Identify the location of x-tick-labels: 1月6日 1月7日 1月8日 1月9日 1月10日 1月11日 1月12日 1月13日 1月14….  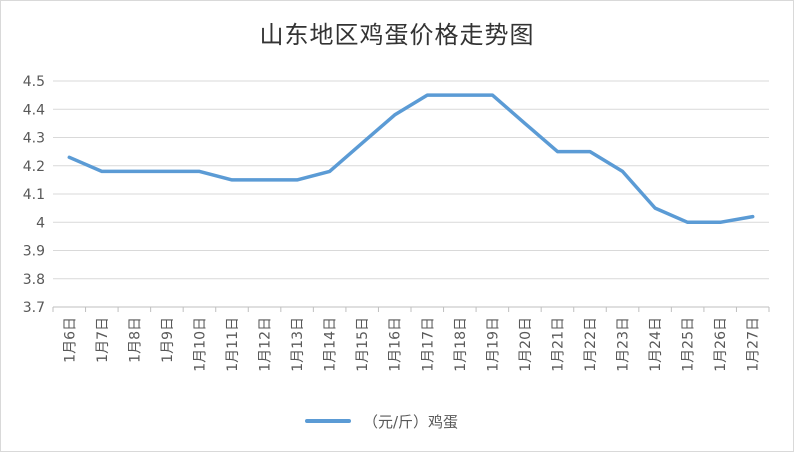
(411, 344).